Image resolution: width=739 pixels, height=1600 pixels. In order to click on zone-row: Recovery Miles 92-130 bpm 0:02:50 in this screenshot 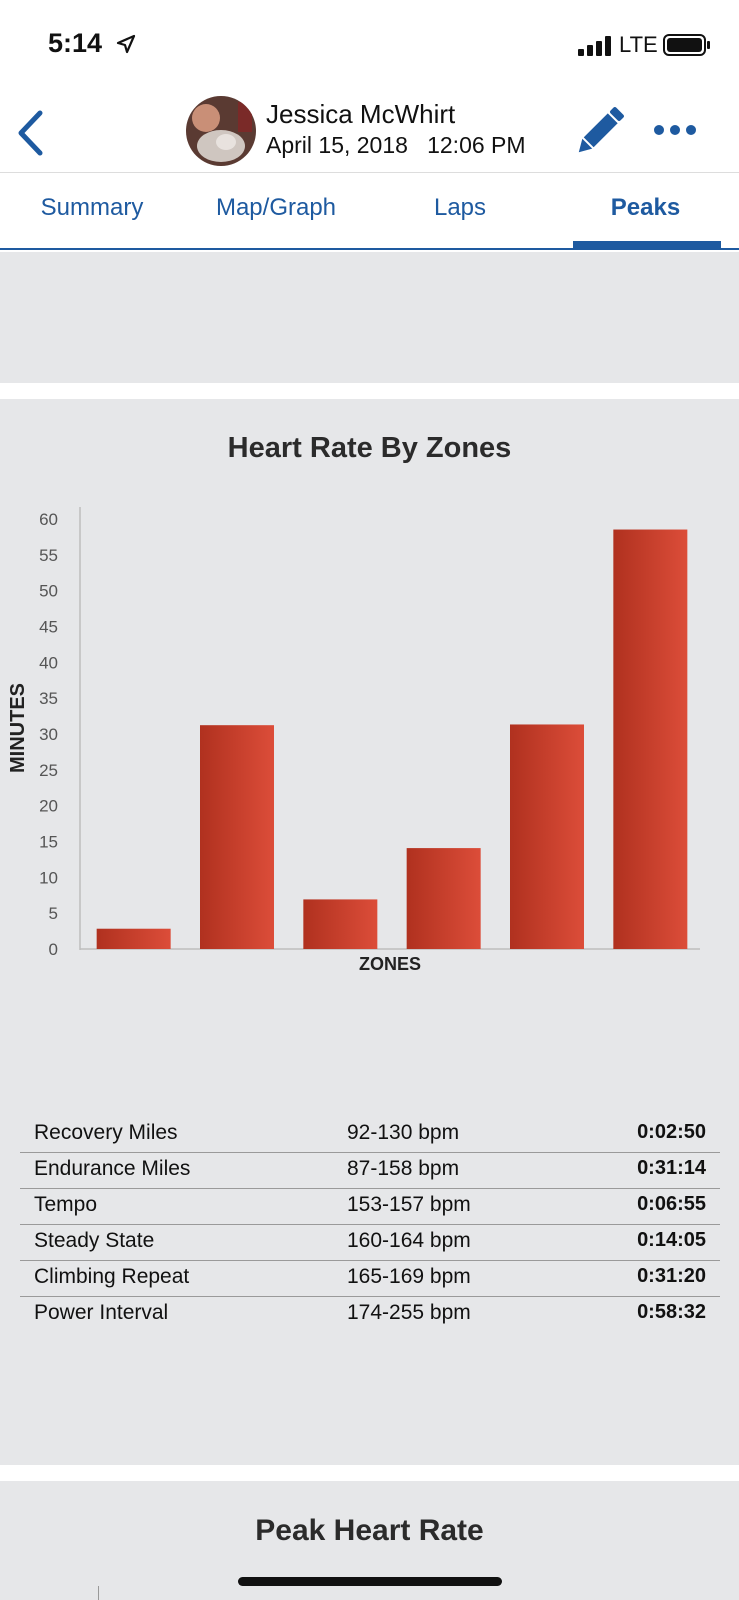, I will do `click(370, 1135)`.